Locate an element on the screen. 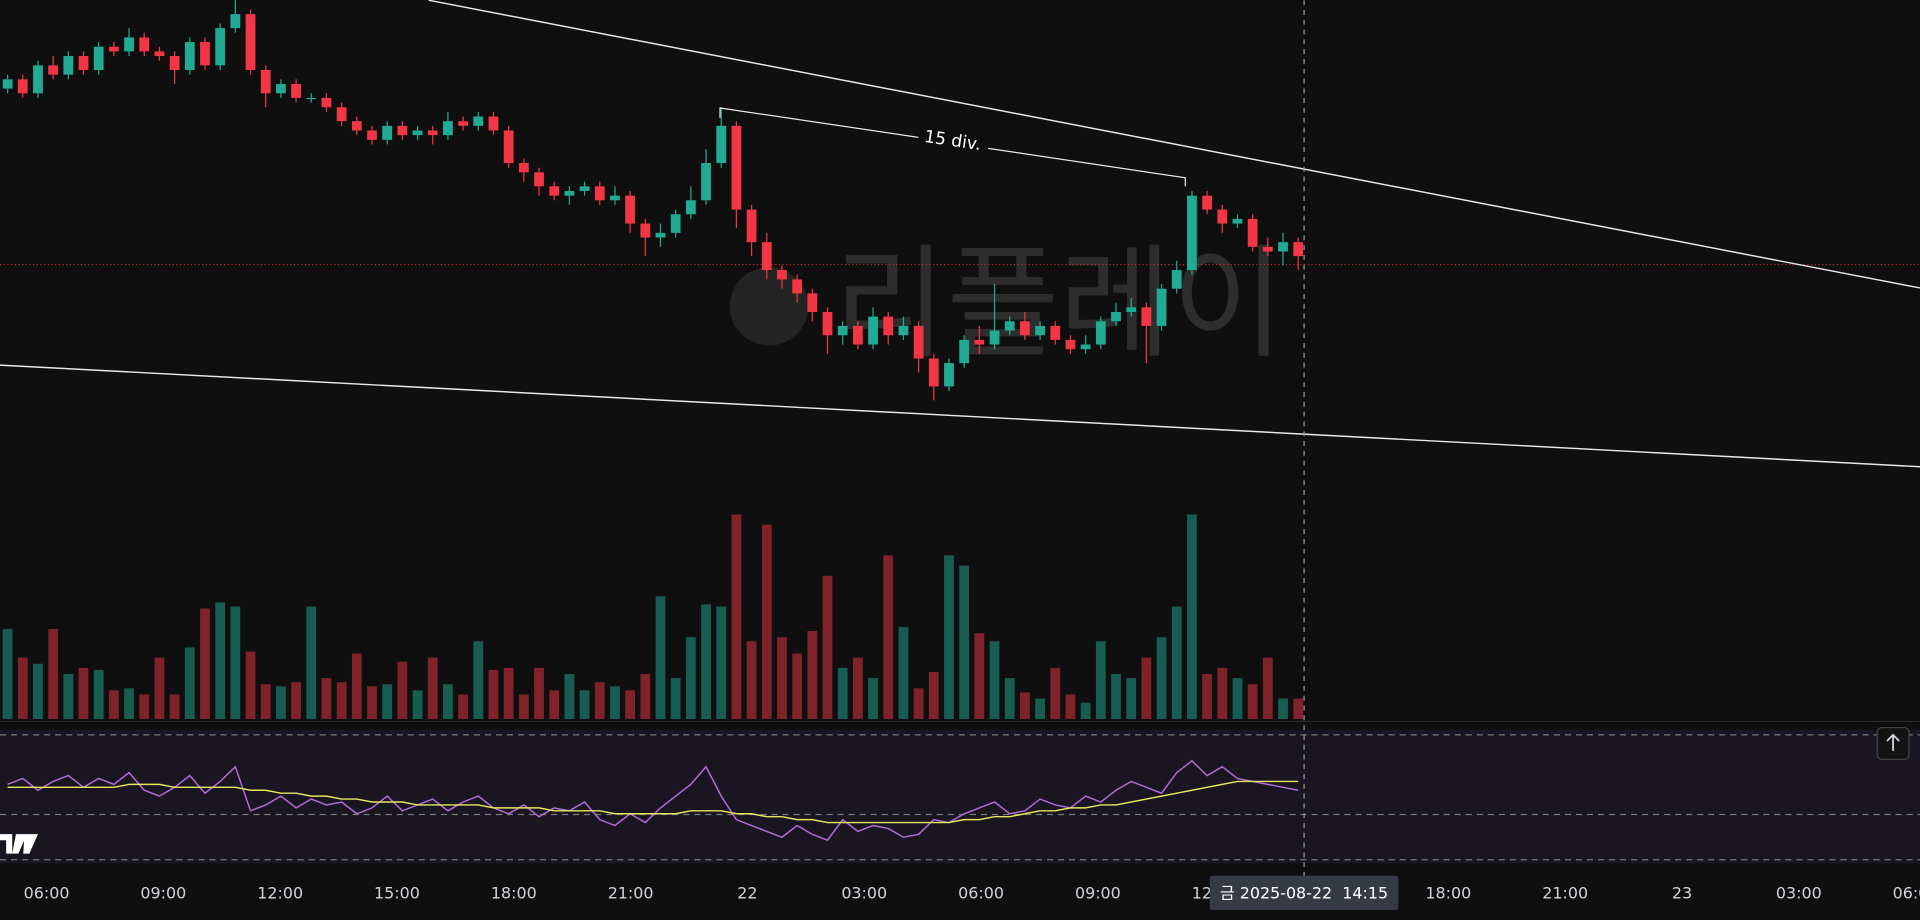  x-tick-label: 03:00 is located at coordinates (1799, 893).